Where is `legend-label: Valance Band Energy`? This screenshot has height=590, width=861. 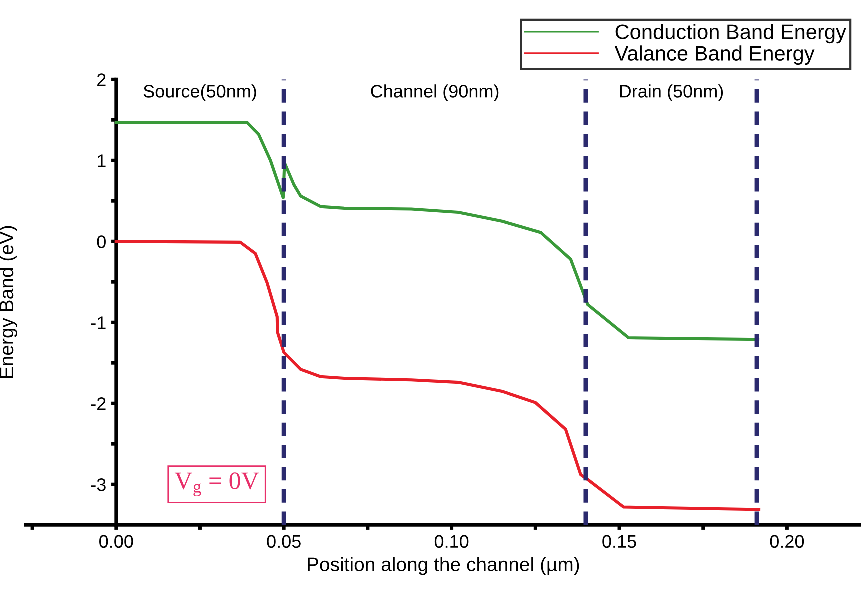 legend-label: Valance Band Energy is located at coordinates (714, 56).